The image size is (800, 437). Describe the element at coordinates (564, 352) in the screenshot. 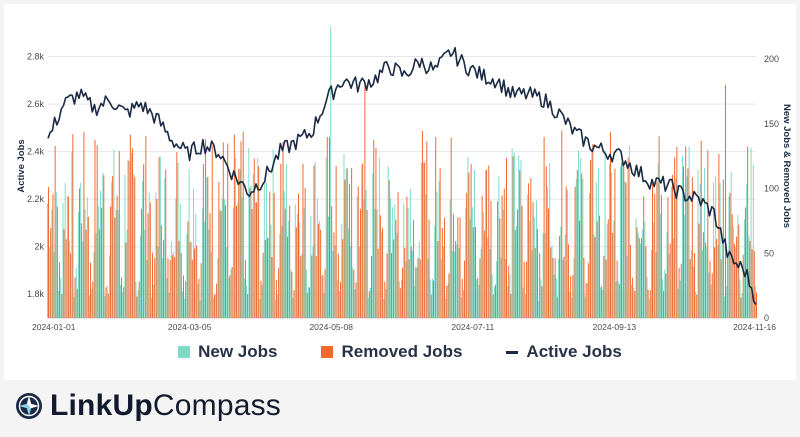

I see `legend-item-active-jobs: Active Jobs` at that location.